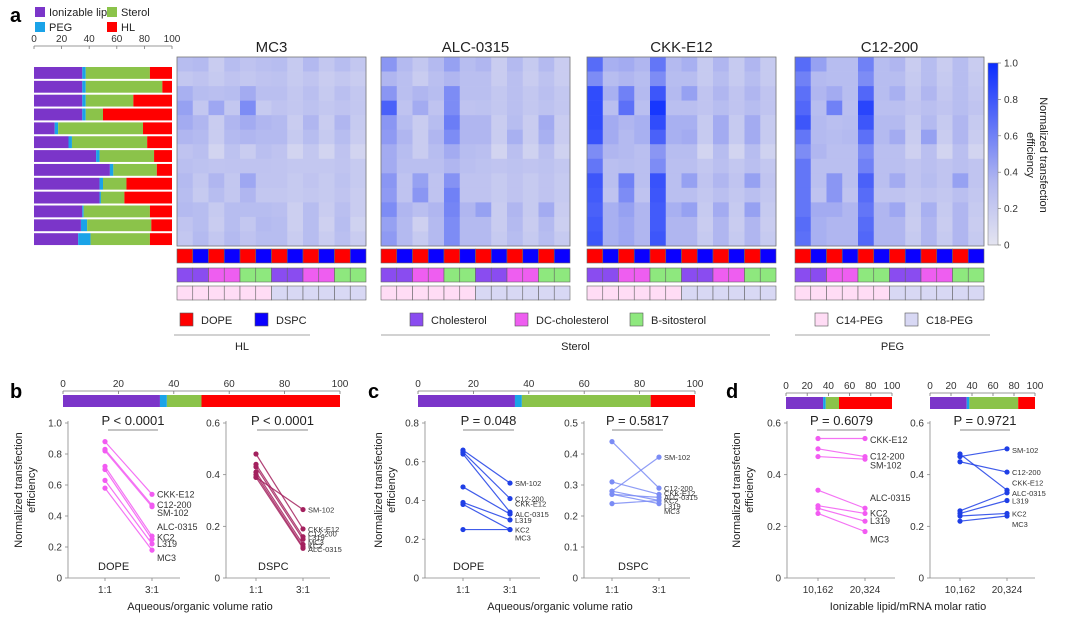  What do you see at coordinates (373, 392) in the screenshot?
I see `panel-letter-c: c` at bounding box center [373, 392].